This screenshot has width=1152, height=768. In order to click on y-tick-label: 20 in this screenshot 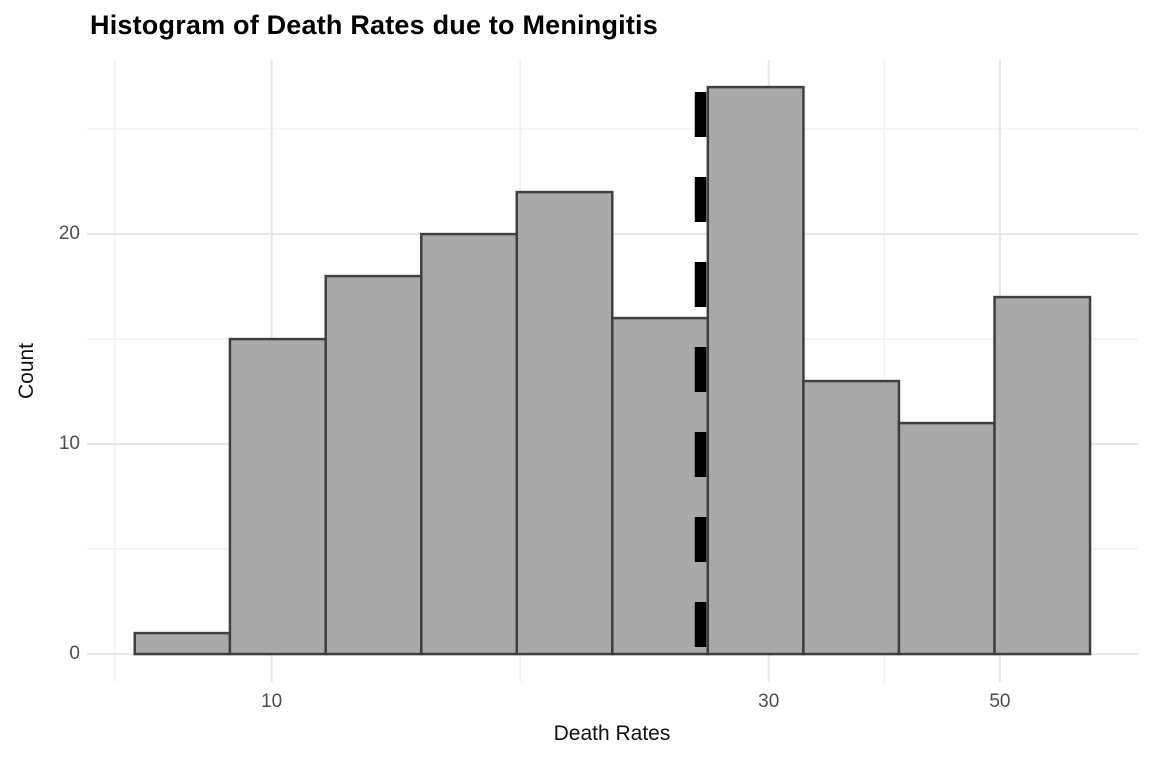, I will do `click(69, 234)`.